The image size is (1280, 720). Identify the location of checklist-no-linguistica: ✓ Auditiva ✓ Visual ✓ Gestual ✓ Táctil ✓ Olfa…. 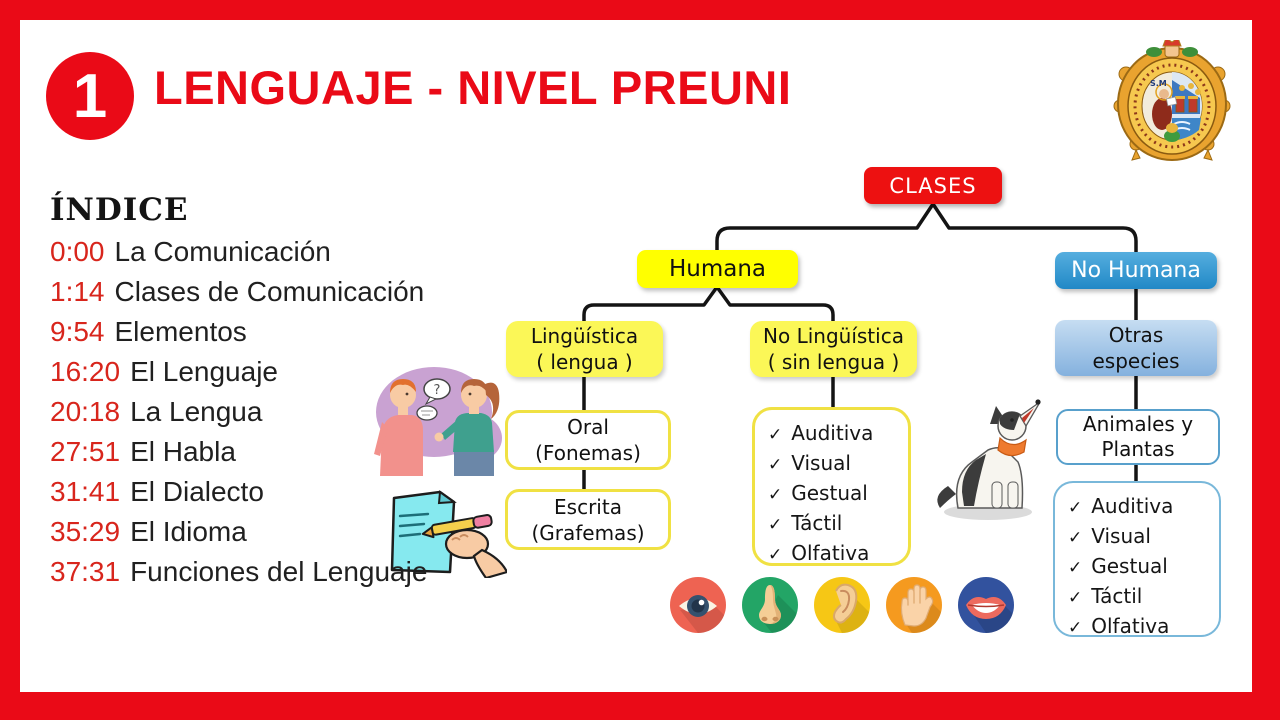
(831, 486).